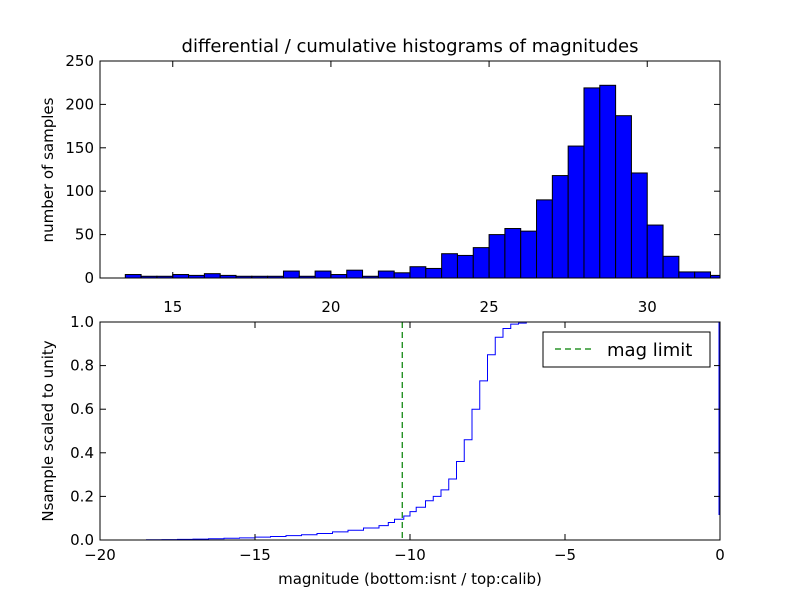  Describe the element at coordinates (82, 496) in the screenshot. I see `cumulative-y-tick-label: 0.2` at that location.